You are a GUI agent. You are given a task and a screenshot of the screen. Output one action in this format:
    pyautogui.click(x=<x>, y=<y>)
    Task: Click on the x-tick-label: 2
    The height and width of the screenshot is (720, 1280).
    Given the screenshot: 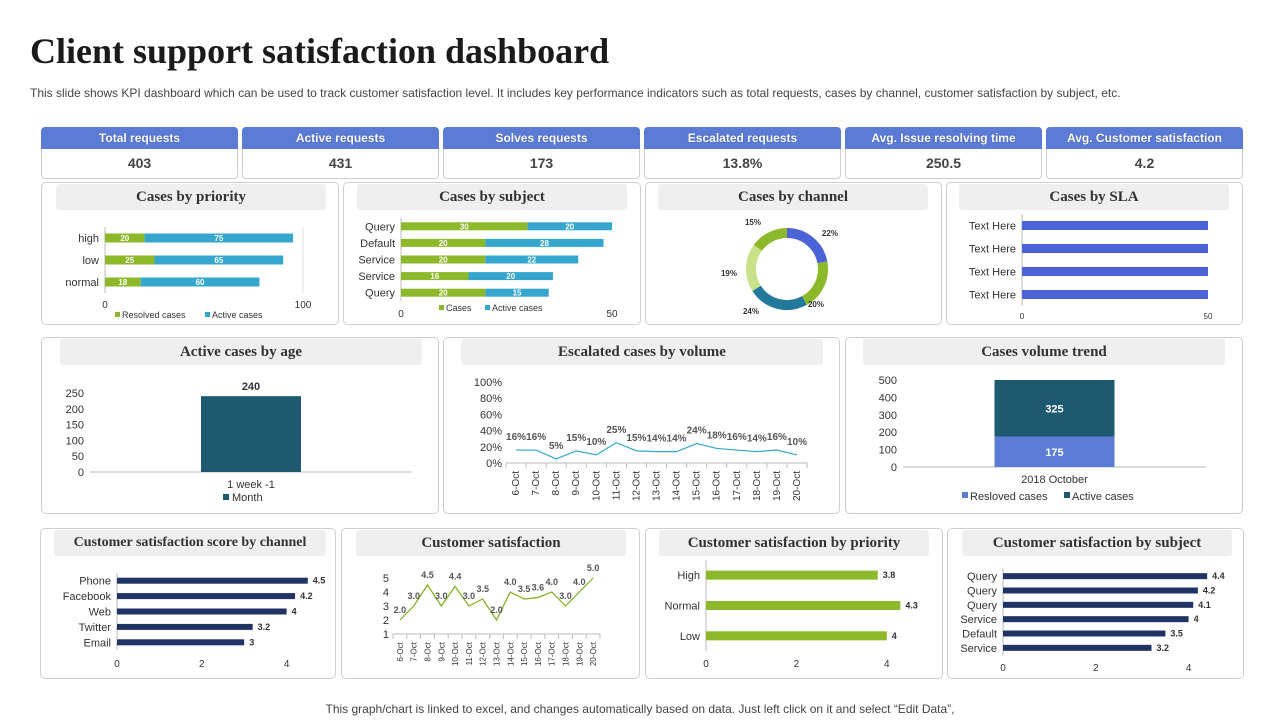 What is the action you would take?
    pyautogui.click(x=797, y=664)
    